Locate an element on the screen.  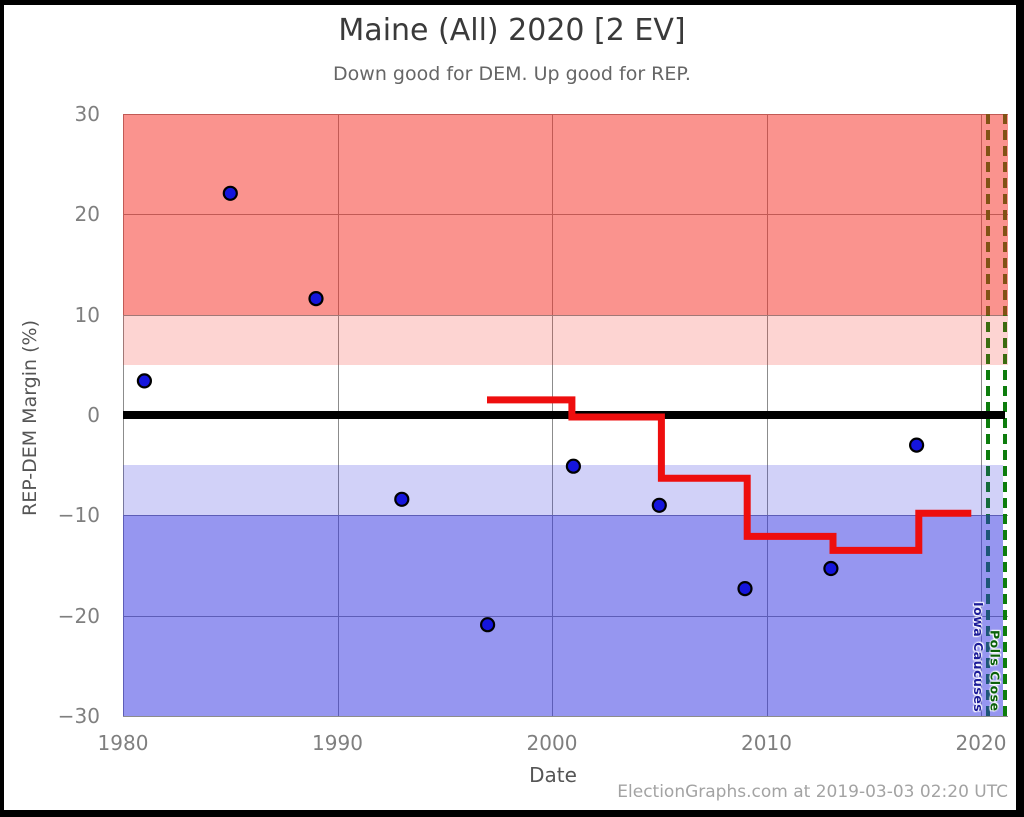
x-tick-2000: 2000 is located at coordinates (552, 743).